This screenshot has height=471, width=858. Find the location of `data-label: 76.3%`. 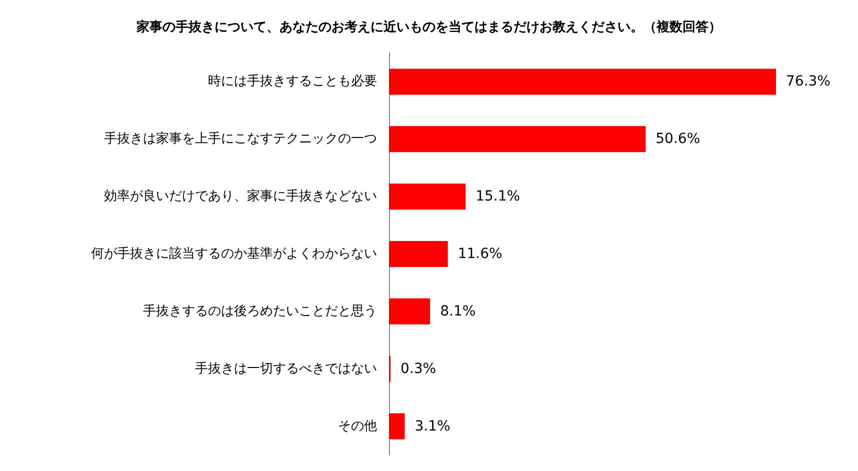

data-label: 76.3% is located at coordinates (808, 82).